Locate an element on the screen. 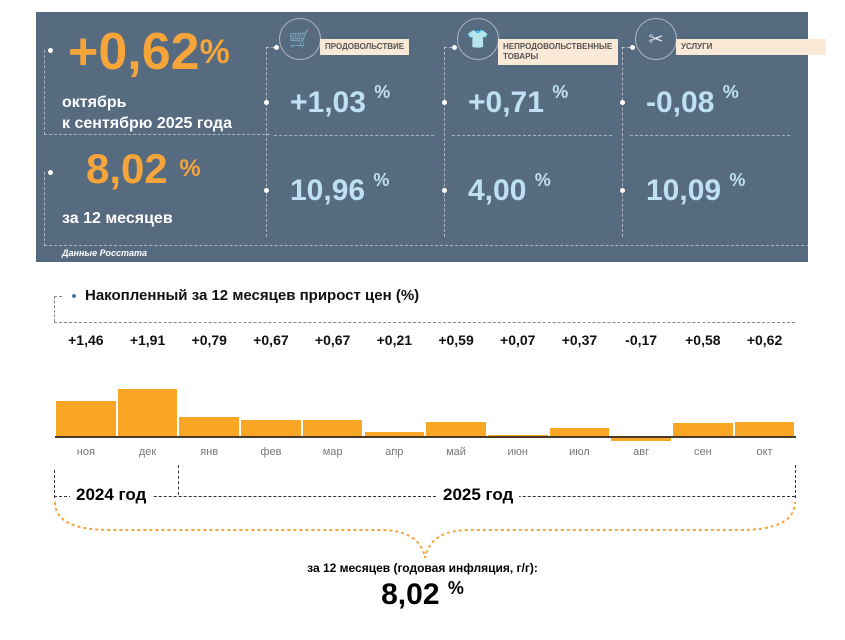 The image size is (845, 640). bar-окт is located at coordinates (764, 429).